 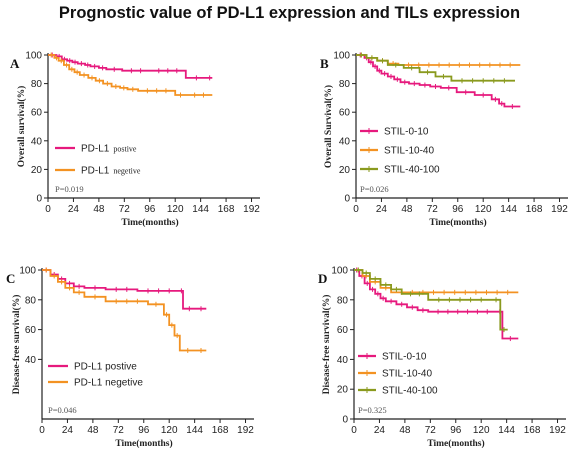 What do you see at coordinates (341, 56) in the screenshot?
I see `panel-b-y-tick-label: 100` at bounding box center [341, 56].